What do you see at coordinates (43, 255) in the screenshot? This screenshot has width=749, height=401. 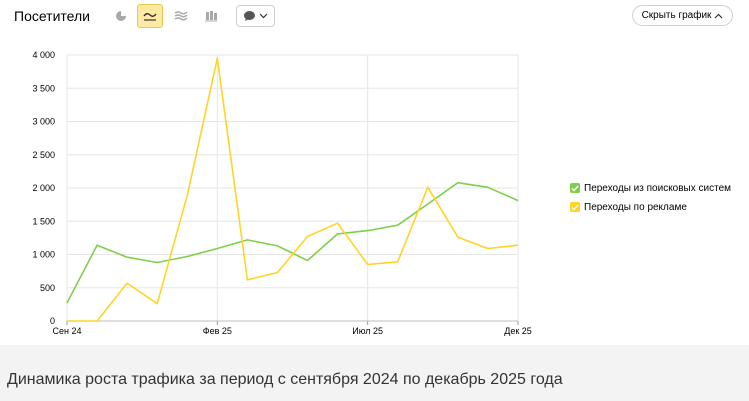 I see `y-tick-label: 1 000` at bounding box center [43, 255].